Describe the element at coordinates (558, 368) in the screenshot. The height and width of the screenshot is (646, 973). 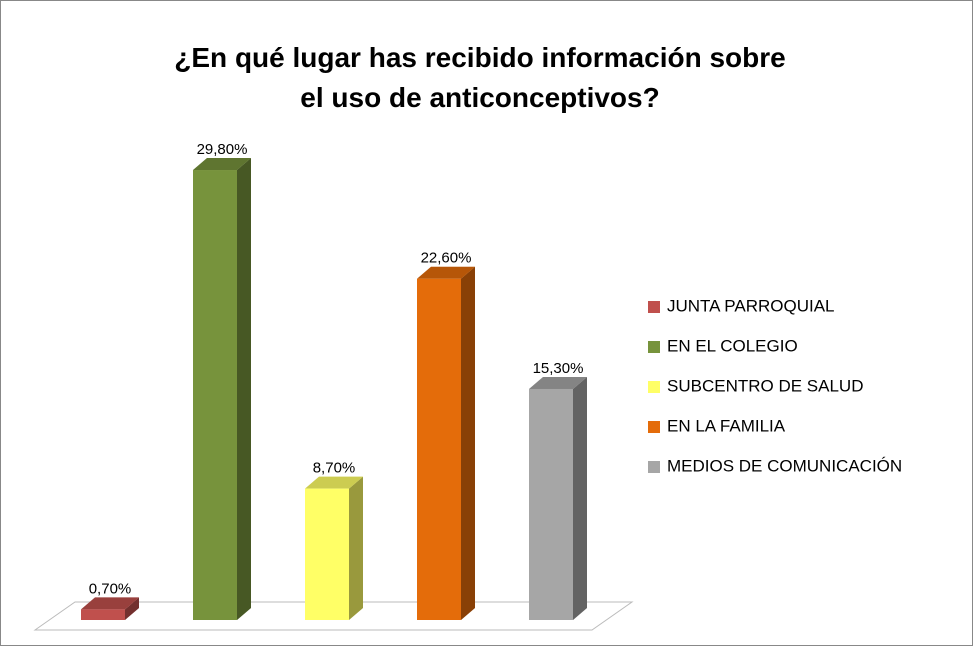
I see `value-label: 15,30%` at that location.